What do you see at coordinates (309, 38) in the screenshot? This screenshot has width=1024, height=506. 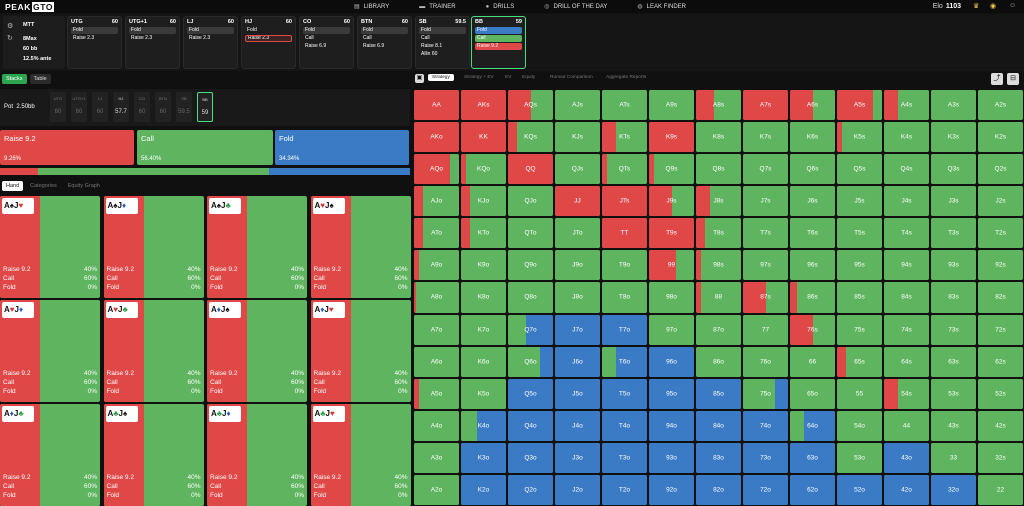 I see `position-action: Call` at bounding box center [309, 38].